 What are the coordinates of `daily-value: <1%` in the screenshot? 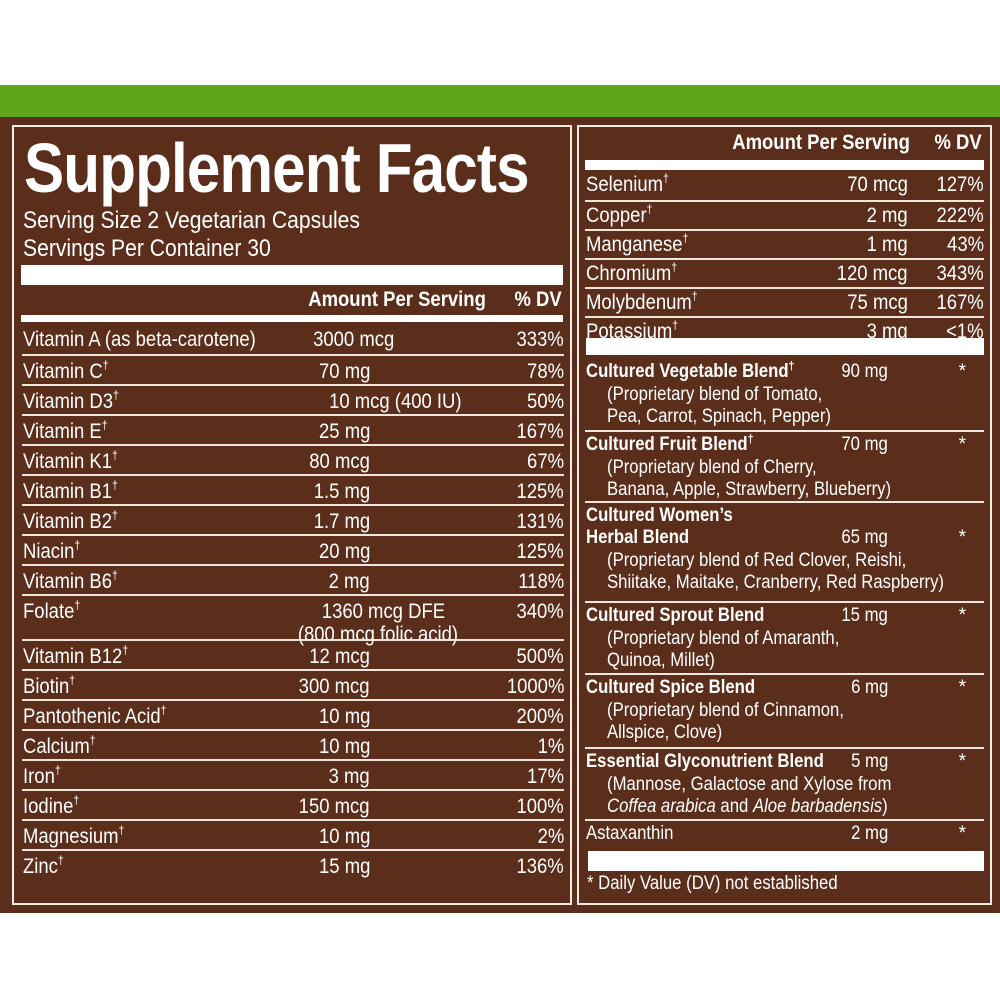 It's located at (965, 331).